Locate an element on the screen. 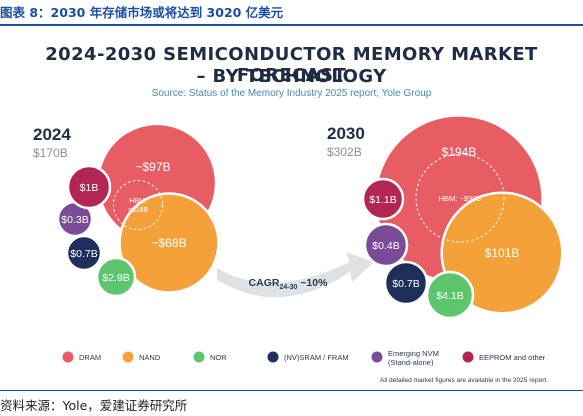 The width and height of the screenshot is (583, 416). bubble-label-dram-2030: $194B is located at coordinates (459, 152).